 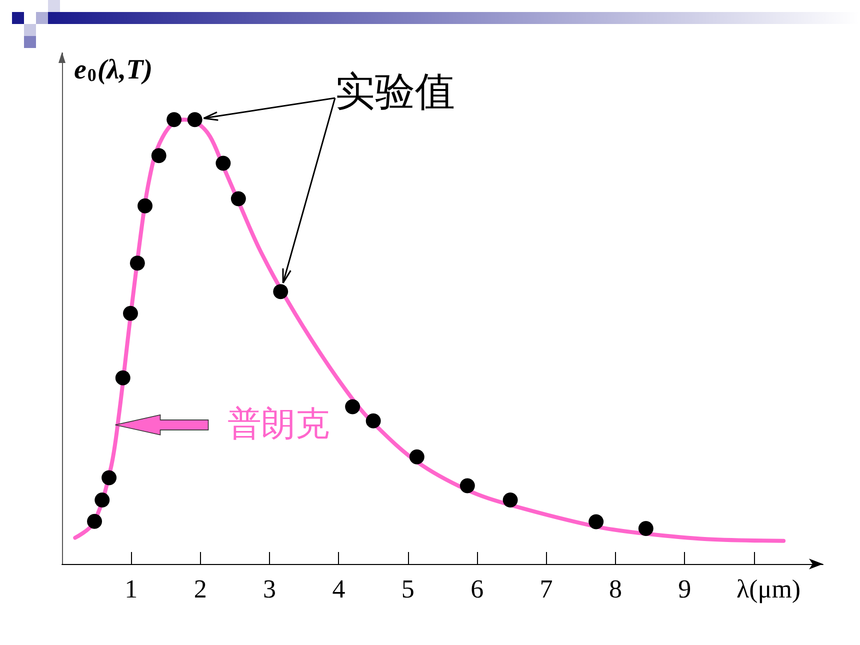 I want to click on x-tick-label: 1, so click(x=131, y=589).